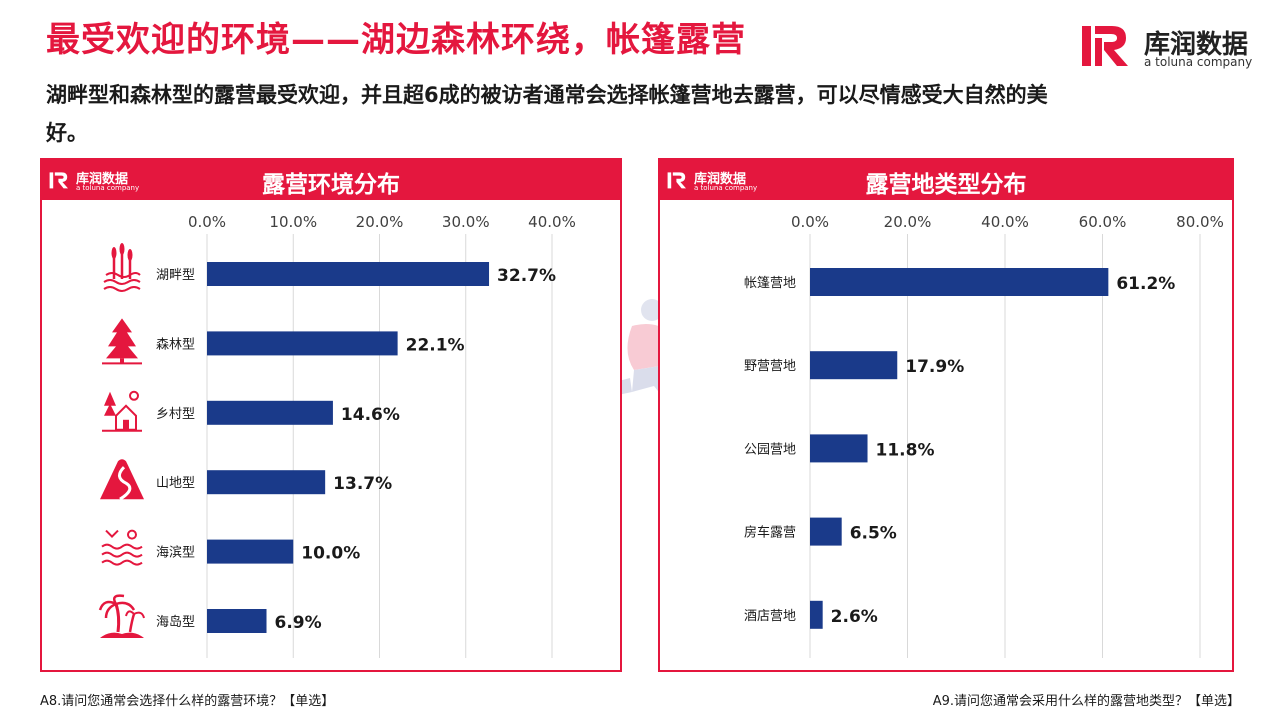  Describe the element at coordinates (770, 366) in the screenshot. I see `category-label: 野营营地` at that location.